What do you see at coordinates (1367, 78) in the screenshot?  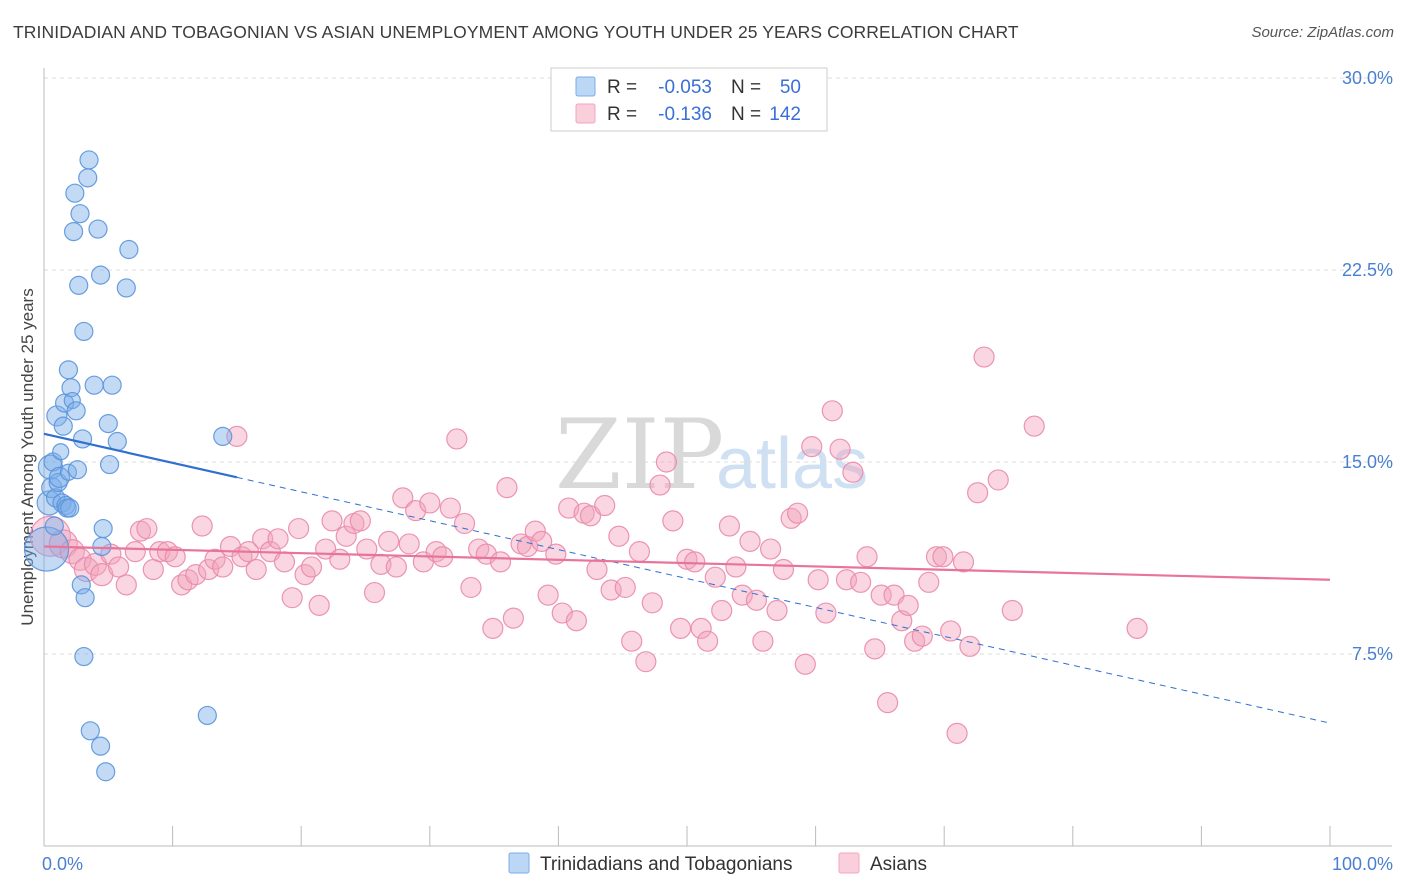 I see `y-tick-label: 30.0%` at bounding box center [1367, 78].